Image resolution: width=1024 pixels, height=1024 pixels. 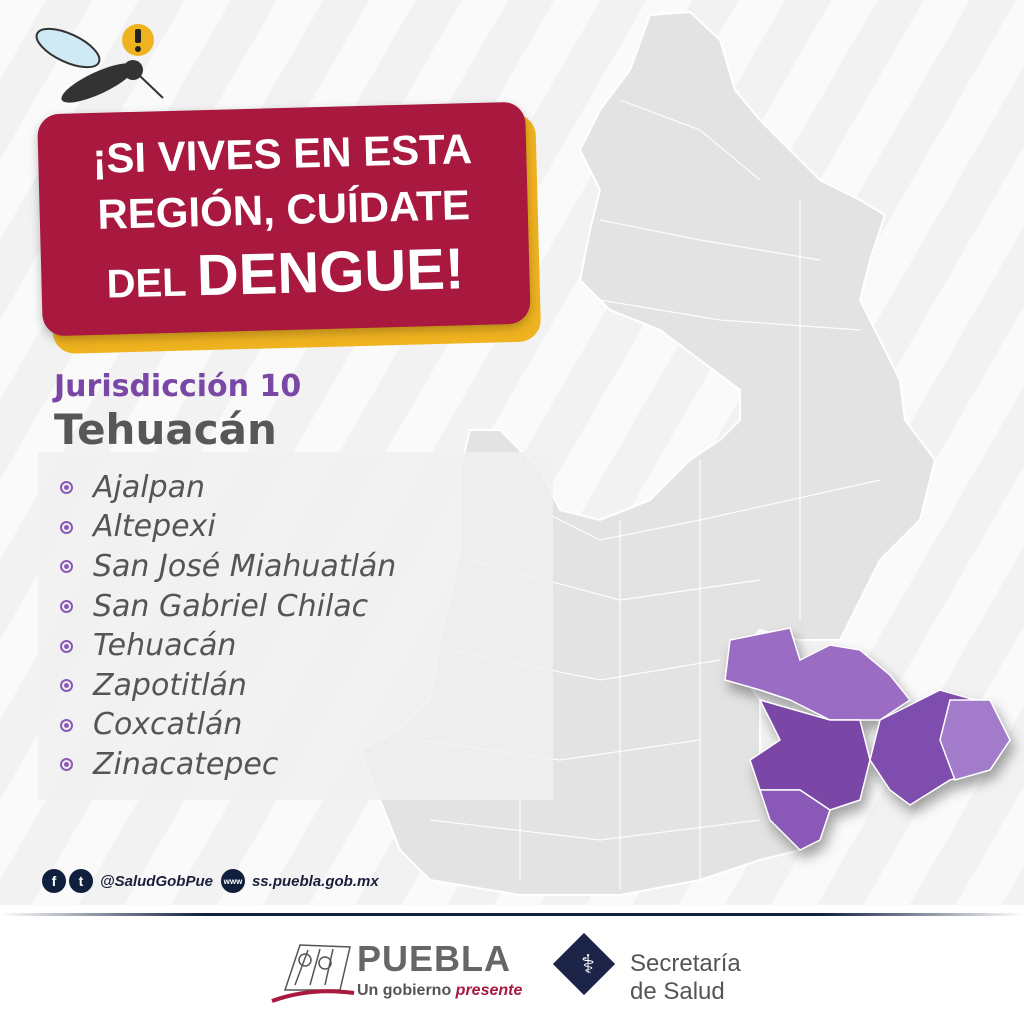 What do you see at coordinates (283, 209) in the screenshot?
I see `headline-line-2: REGIÓN, CUÍDATE` at bounding box center [283, 209].